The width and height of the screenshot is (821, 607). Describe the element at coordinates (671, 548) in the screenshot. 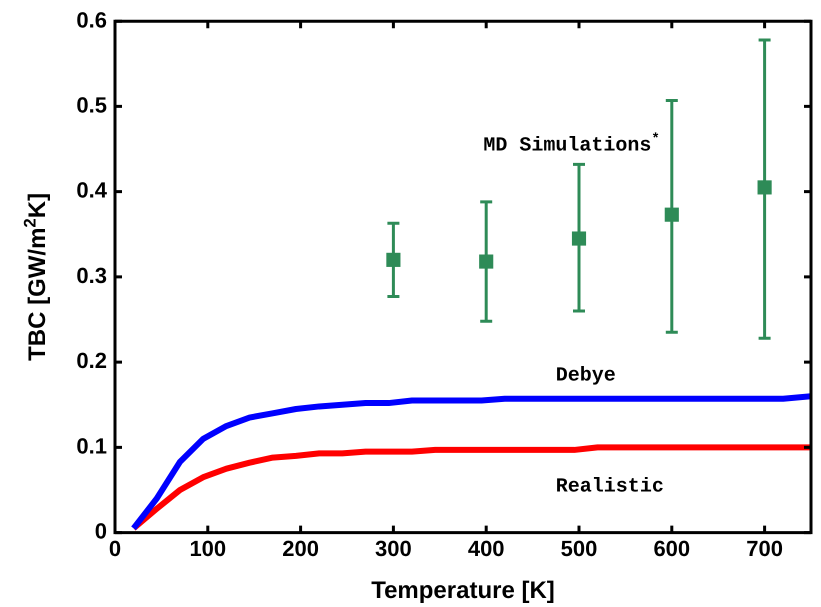

I see `x-tick-label: 600` at that location.